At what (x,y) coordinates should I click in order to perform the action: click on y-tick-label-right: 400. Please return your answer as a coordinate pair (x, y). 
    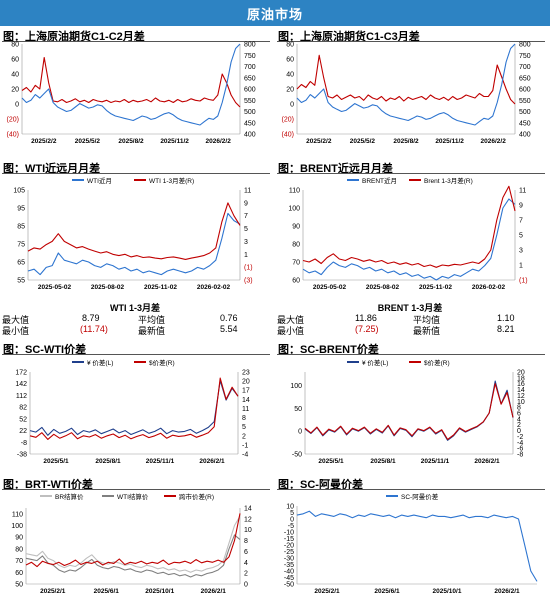
    Looking at the image, I should click on (525, 135).